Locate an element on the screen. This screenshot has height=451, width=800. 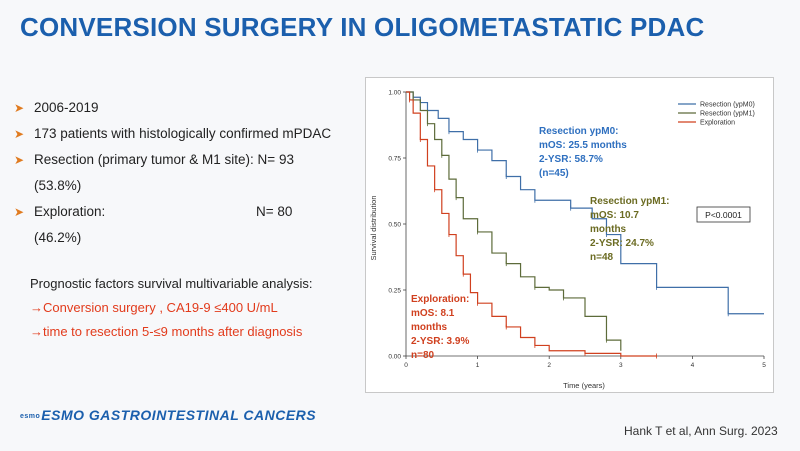
annotation-line: 2-YSR: 24.7% is located at coordinates (622, 243).